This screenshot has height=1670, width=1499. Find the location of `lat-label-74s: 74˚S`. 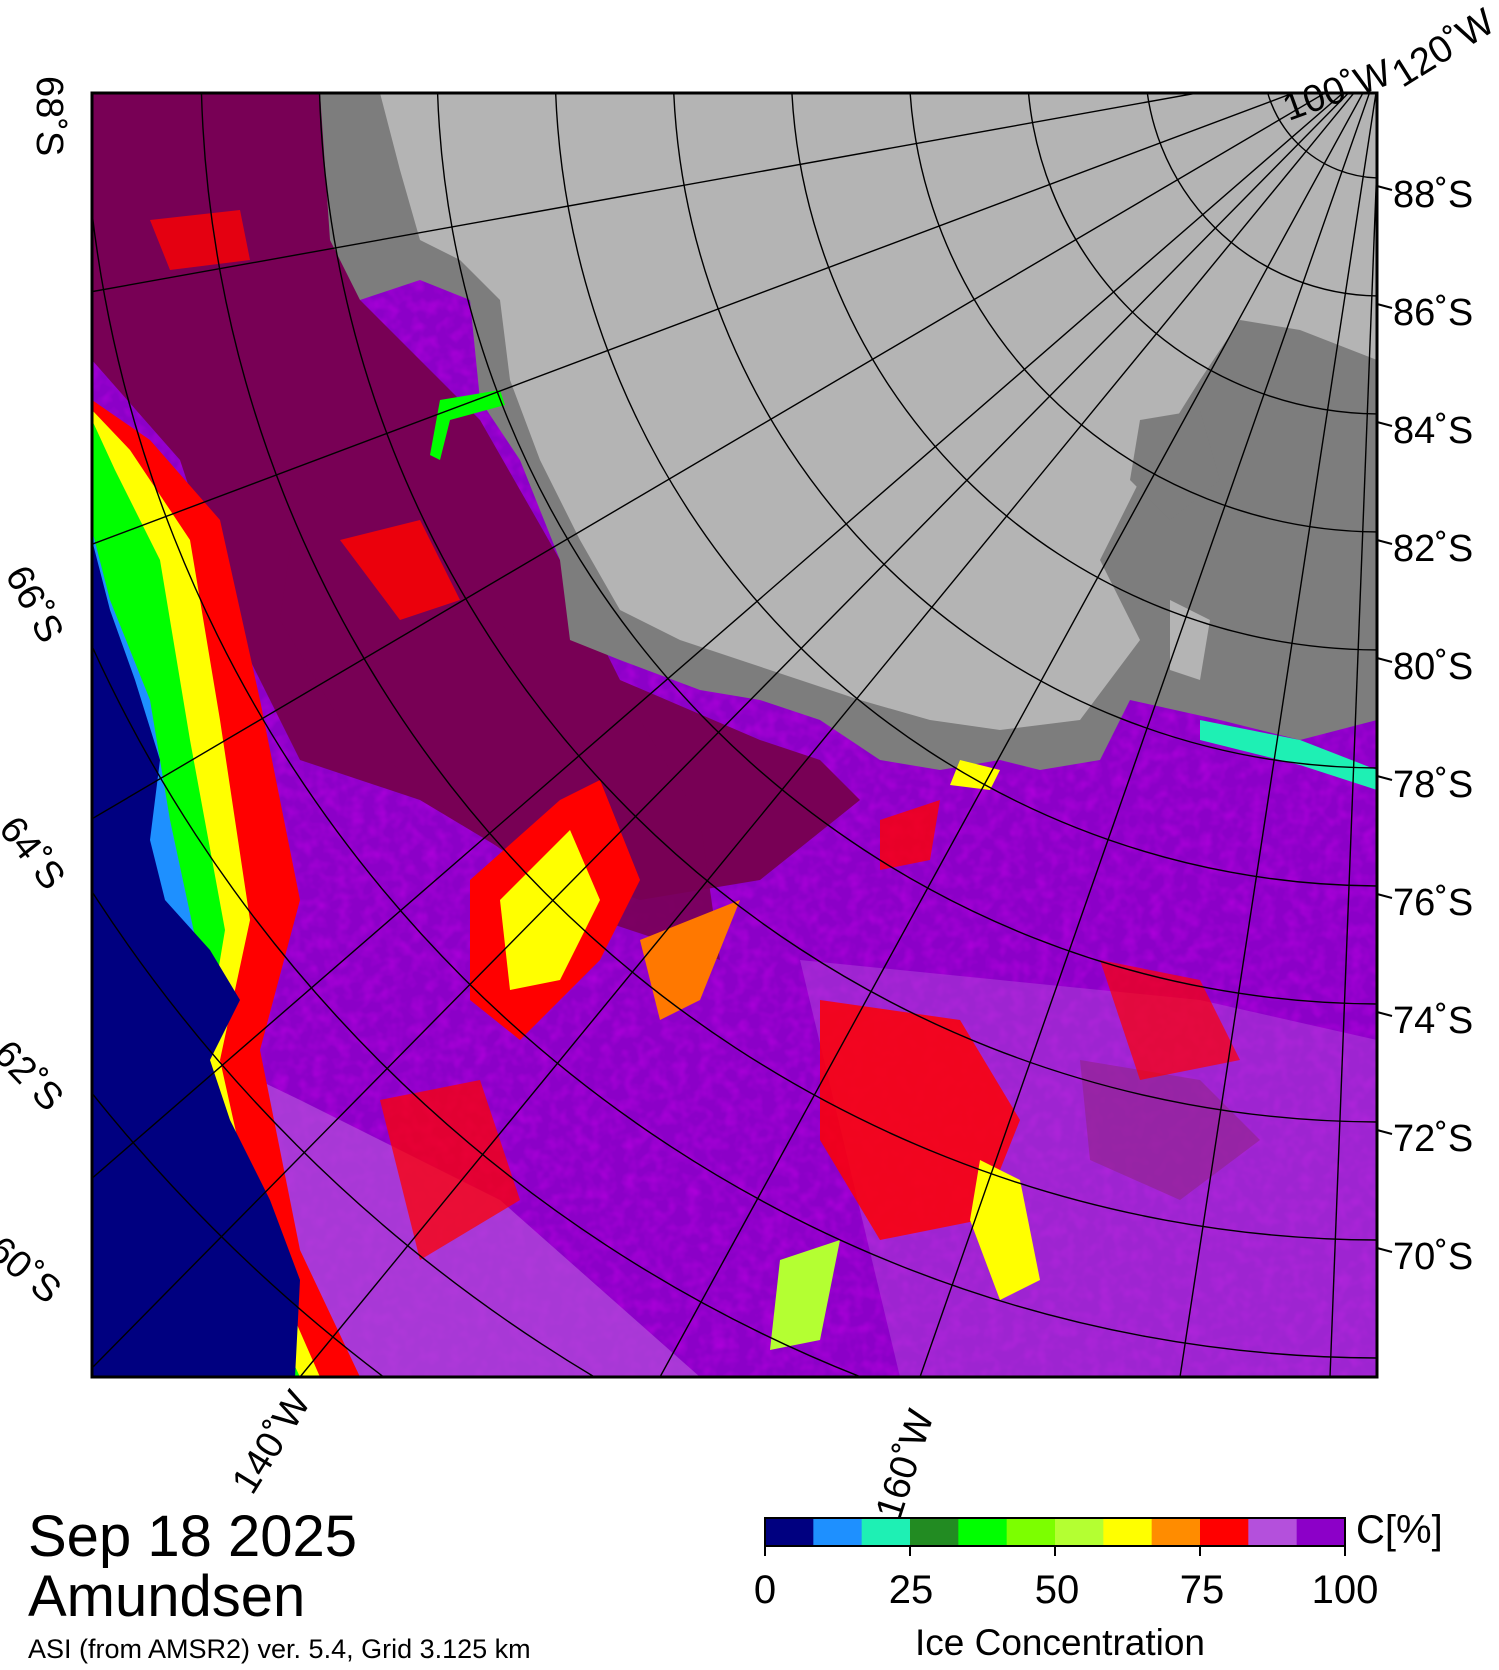

lat-label-74s: 74˚S is located at coordinates (1433, 1021).